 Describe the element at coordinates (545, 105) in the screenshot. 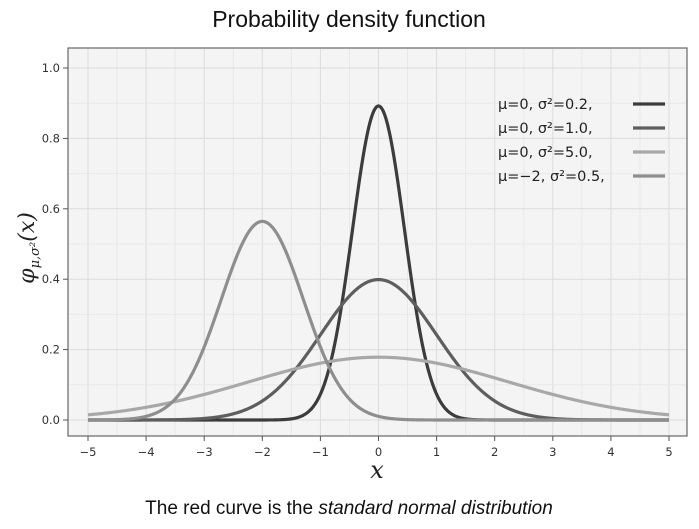

I see `legend-label-0: μ=0, σ²=0.2,` at that location.